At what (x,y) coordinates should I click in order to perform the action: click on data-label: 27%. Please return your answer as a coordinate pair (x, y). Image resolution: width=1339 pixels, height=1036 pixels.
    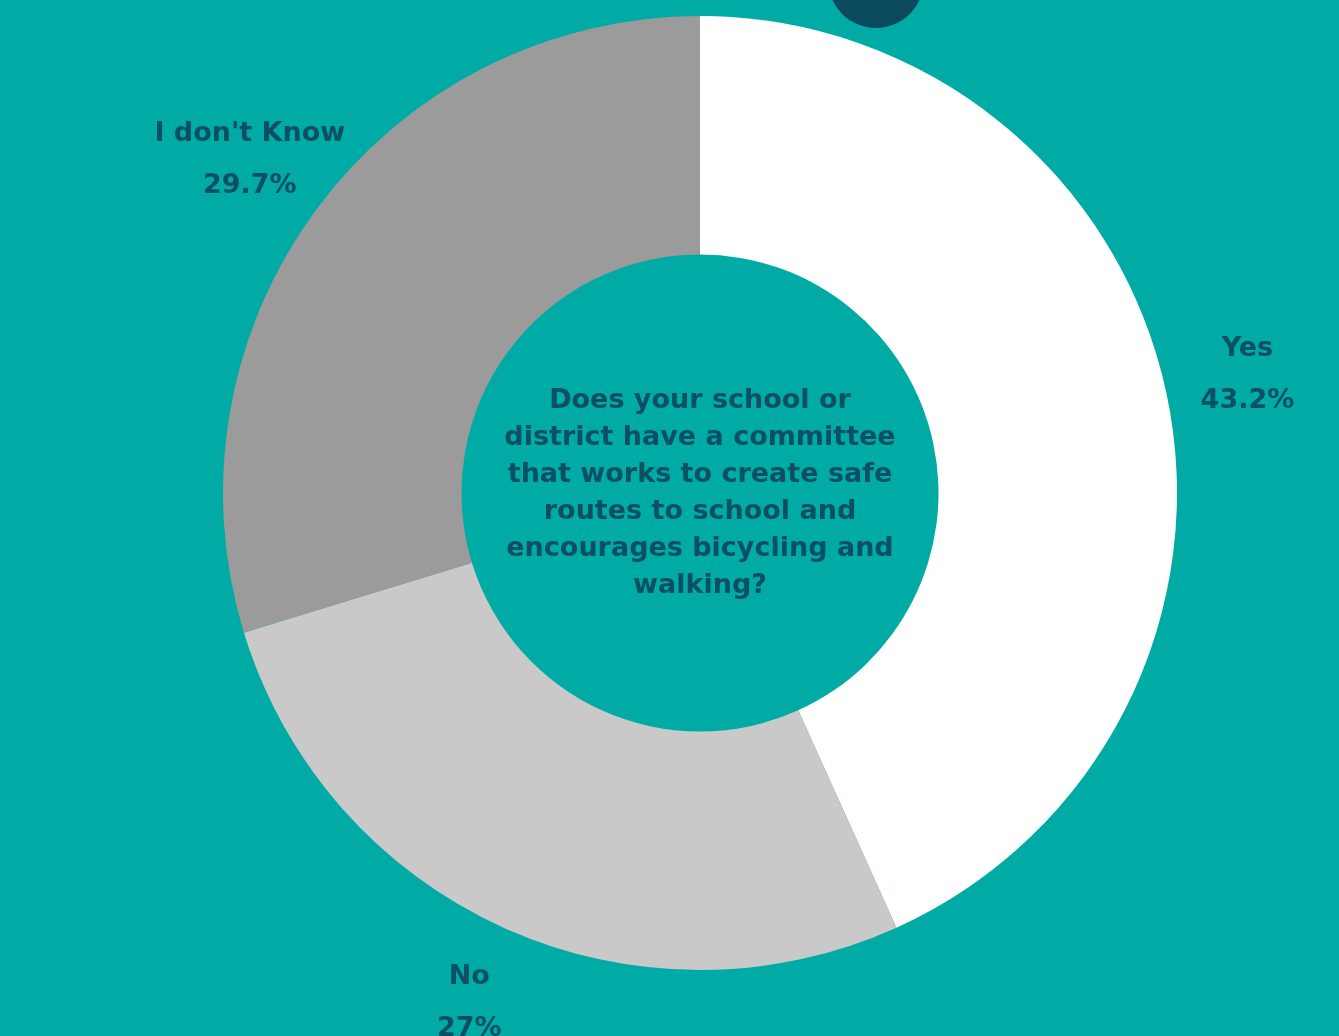
    Looking at the image, I should click on (469, 1023).